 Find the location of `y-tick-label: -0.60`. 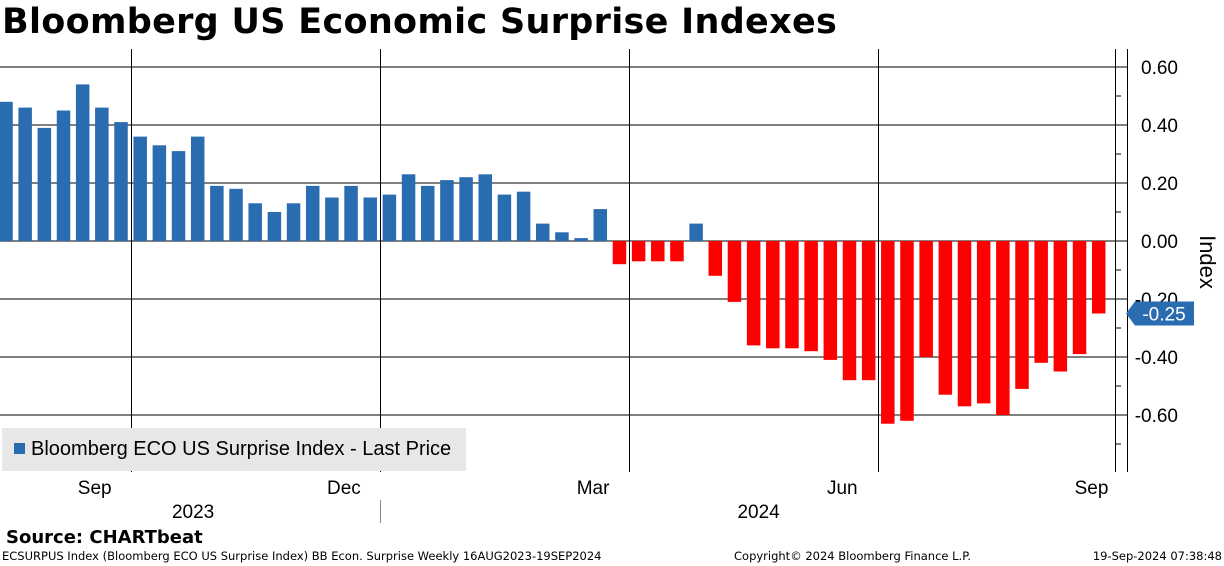

y-tick-label: -0.60 is located at coordinates (1156, 416).